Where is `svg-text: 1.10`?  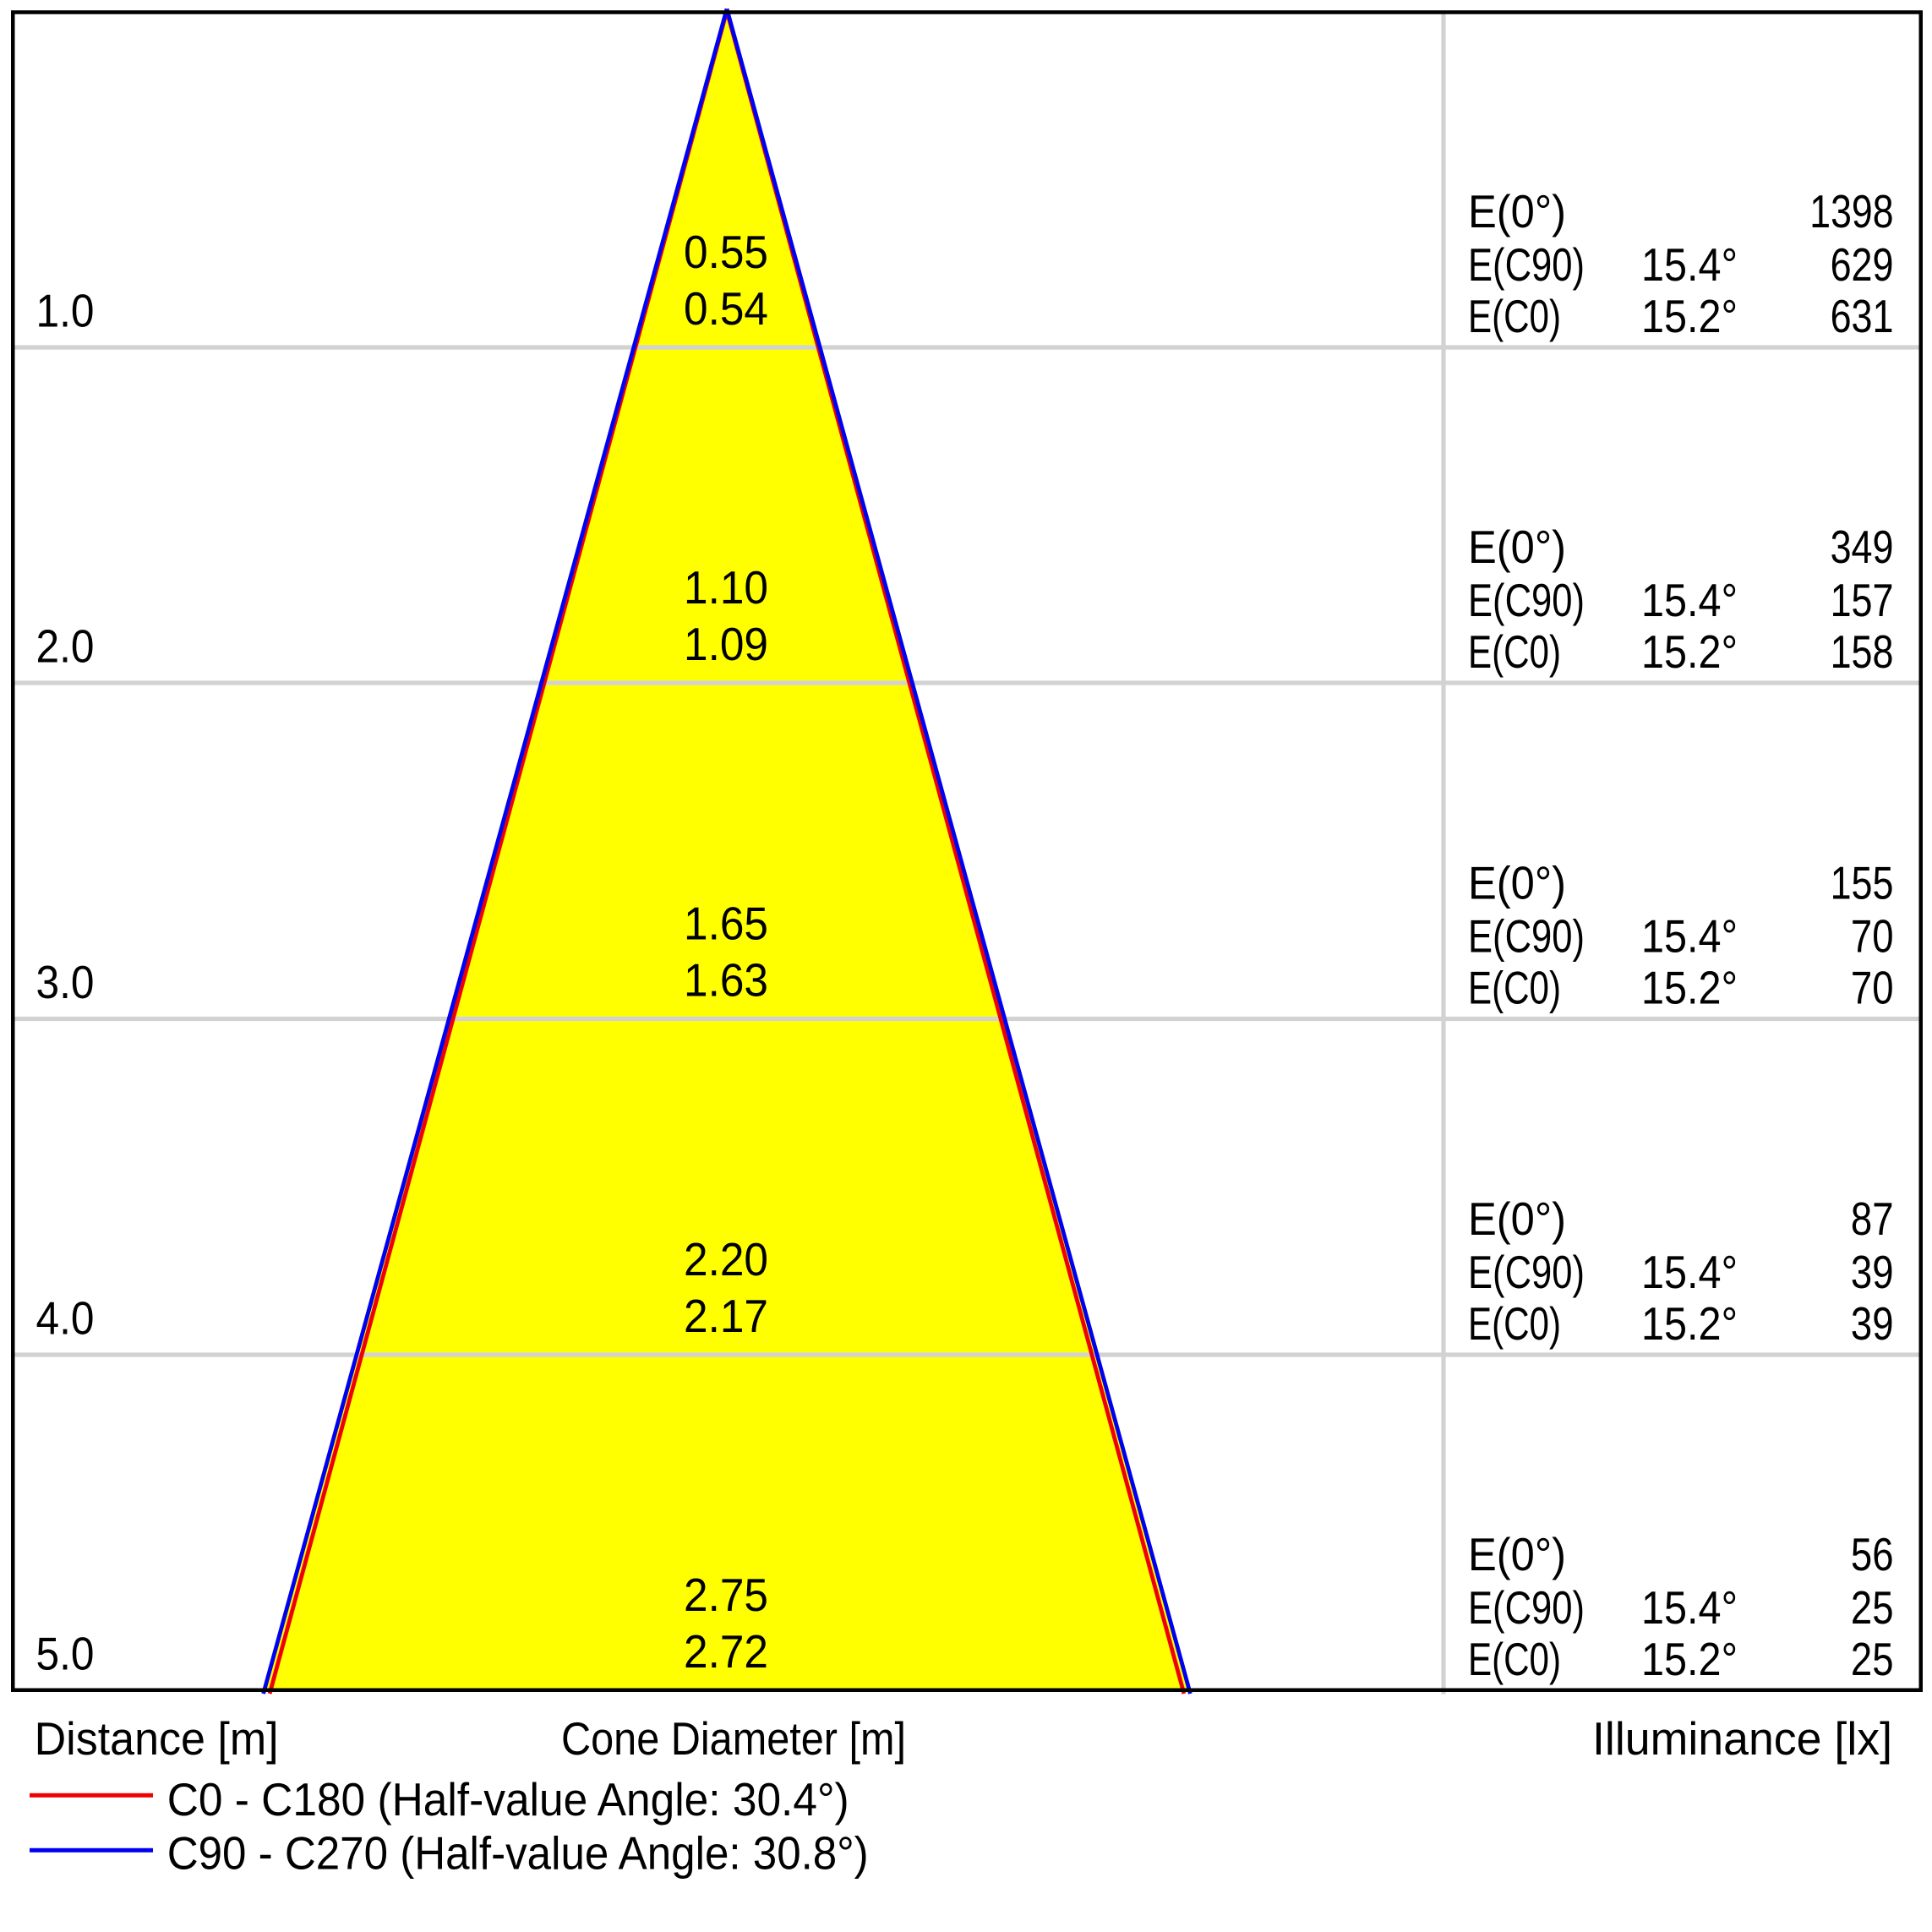
svg-text: 1.10 is located at coordinates (726, 587).